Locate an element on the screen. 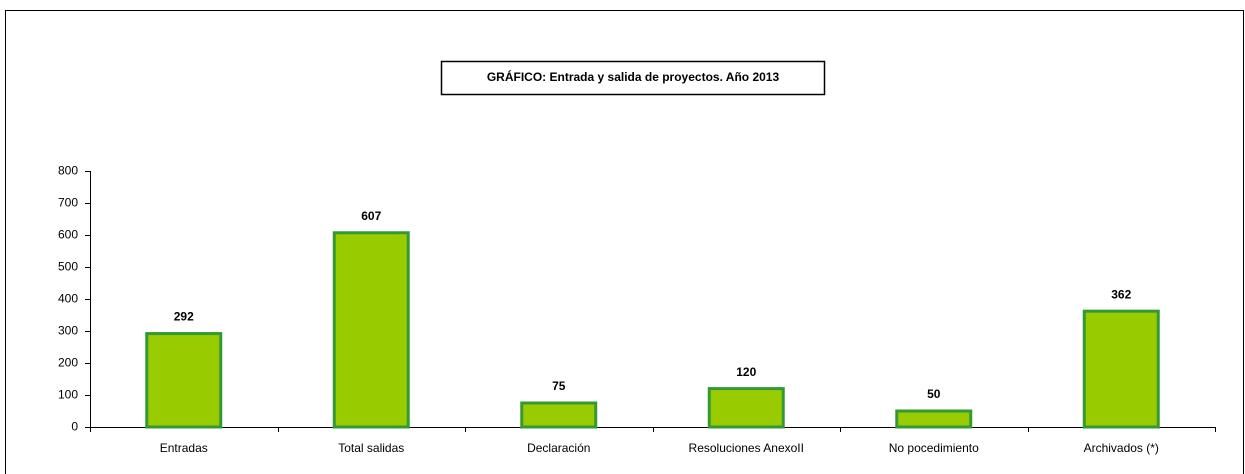 The image size is (1245, 474). y-tick-label: 0 is located at coordinates (74, 427).